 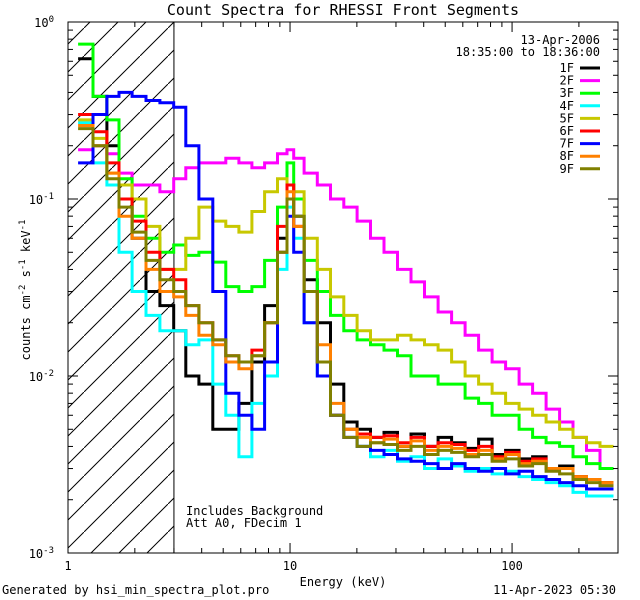 I want to click on annotation-attenuator: Att A0, FDecim 1, so click(x=244, y=523).